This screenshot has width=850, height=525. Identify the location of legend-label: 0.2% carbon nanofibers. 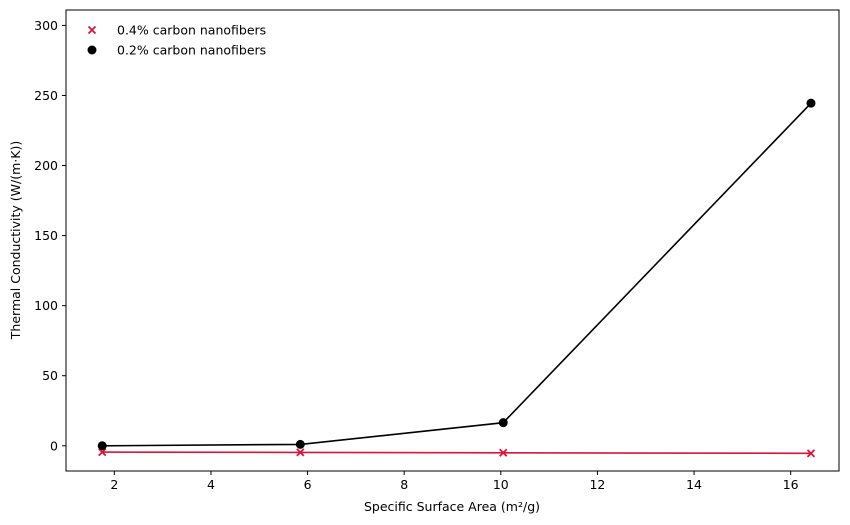
(191, 50).